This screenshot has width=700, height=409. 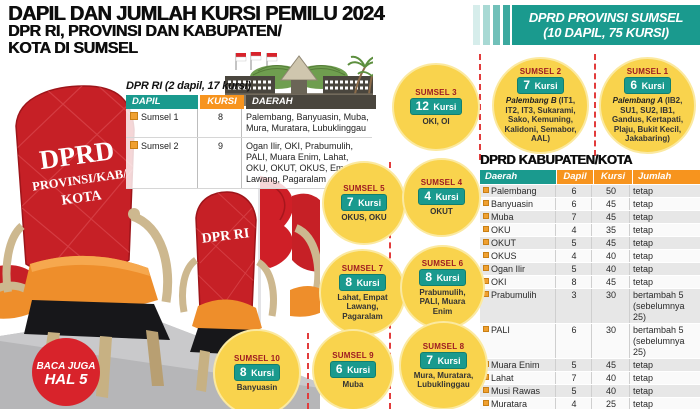 I want to click on daerah-cell: OKUT, so click(x=518, y=243).